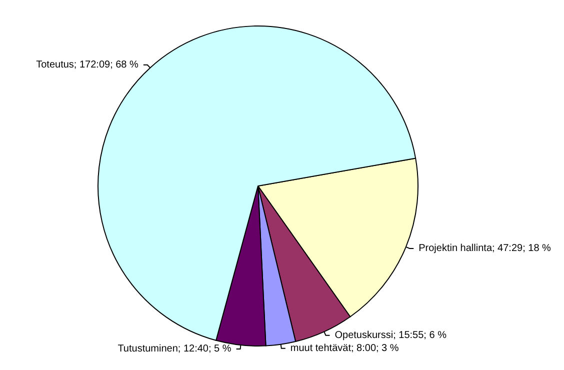  I want to click on slice-label: muut tehtävät; 8:00; 3 %, so click(344, 348).